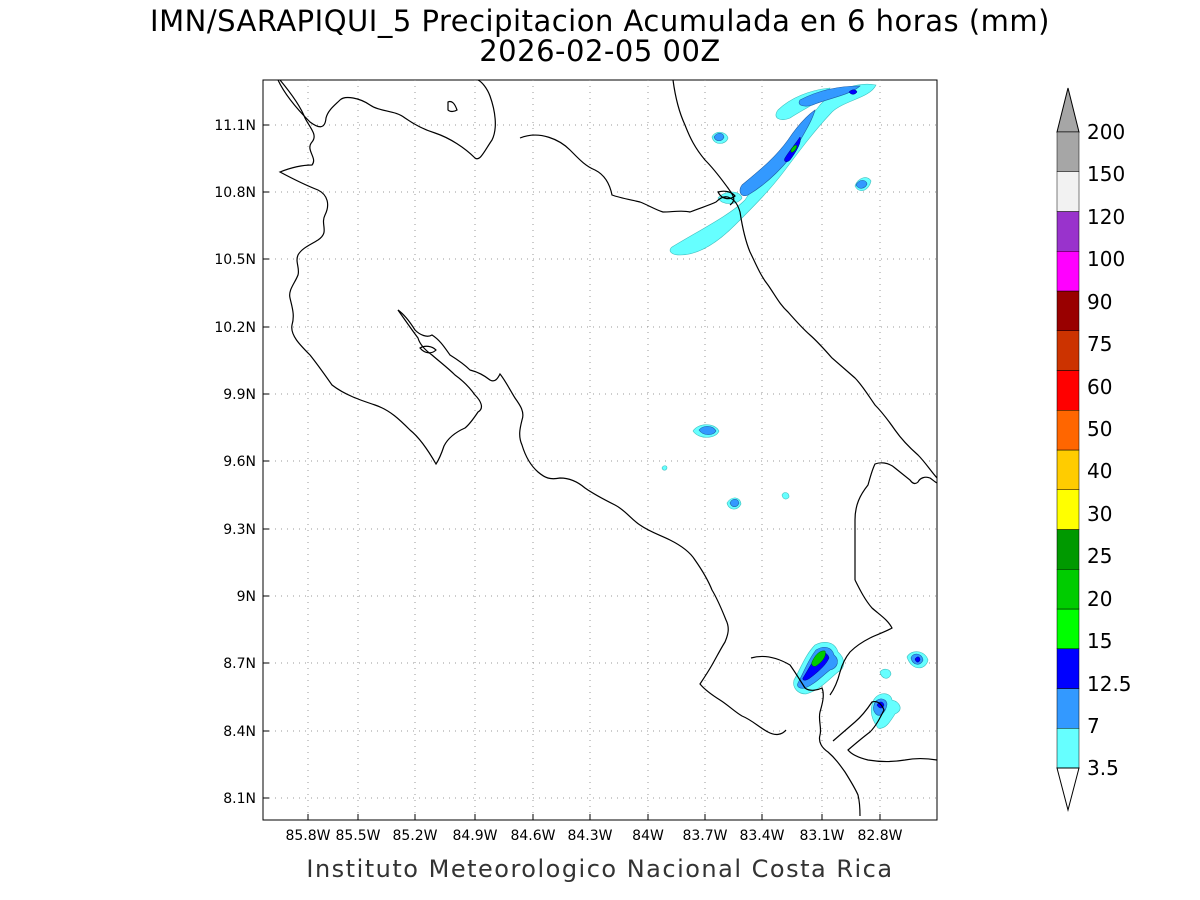 The height and width of the screenshot is (900, 1200). What do you see at coordinates (1099, 599) in the screenshot?
I see `colorbar-label: 20` at bounding box center [1099, 599].